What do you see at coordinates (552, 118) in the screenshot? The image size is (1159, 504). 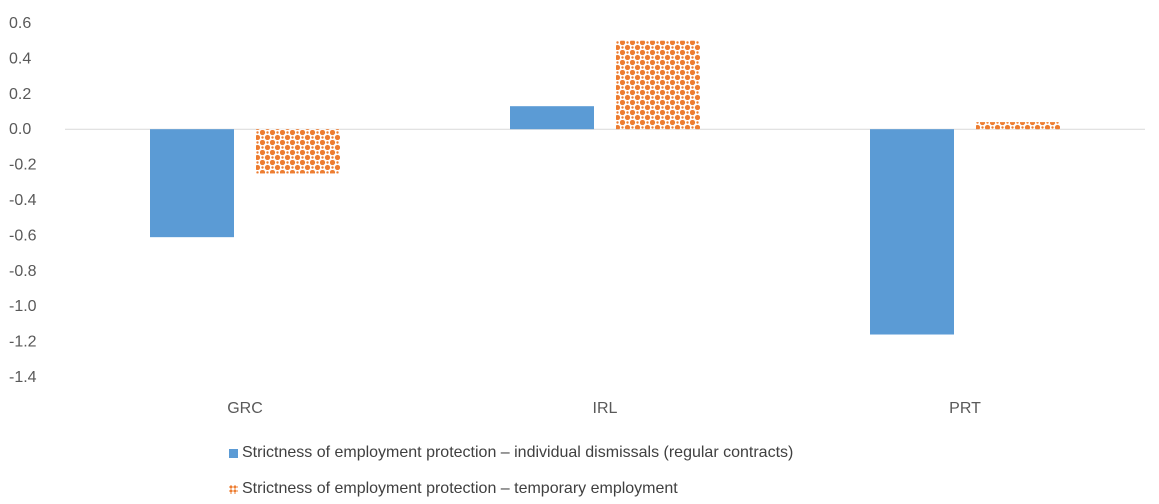 I see `bar-individual-dismissals-irl` at bounding box center [552, 118].